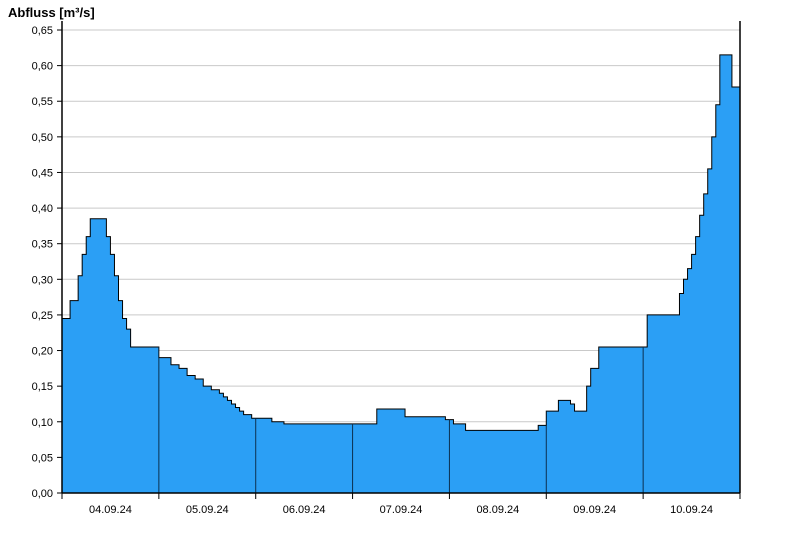  Describe the element at coordinates (304, 510) in the screenshot. I see `x-tick-label: 06.09.24` at that location.